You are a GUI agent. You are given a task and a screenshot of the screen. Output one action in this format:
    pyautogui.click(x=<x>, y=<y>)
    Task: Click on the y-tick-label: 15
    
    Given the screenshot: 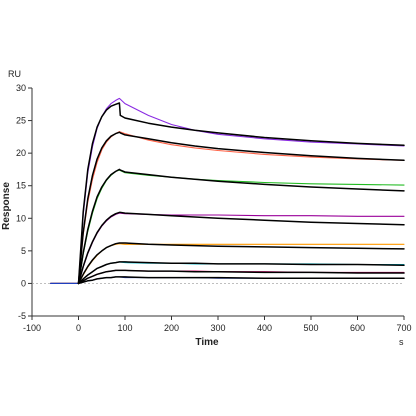 What is the action you would take?
    pyautogui.click(x=21, y=186)
    